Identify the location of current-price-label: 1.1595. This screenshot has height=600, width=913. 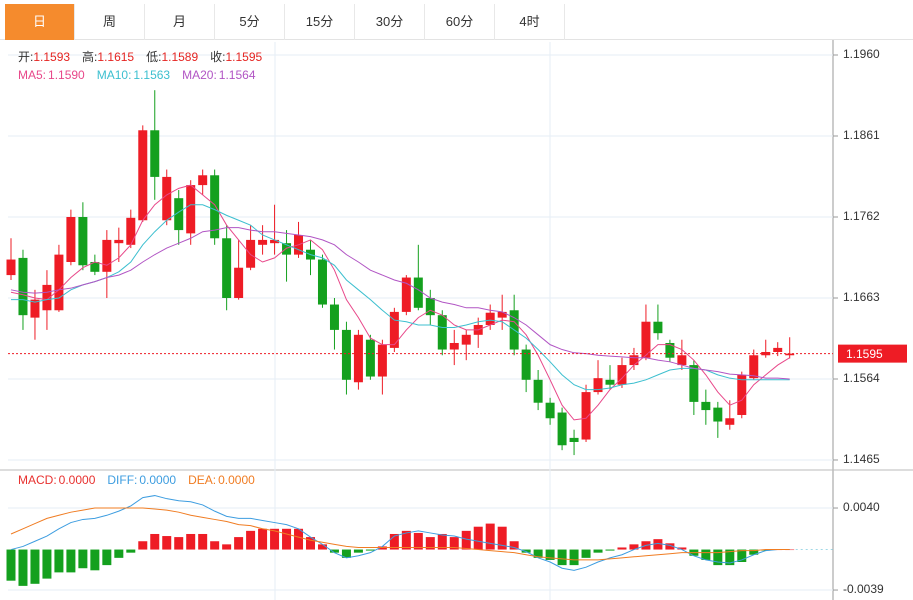
(864, 354).